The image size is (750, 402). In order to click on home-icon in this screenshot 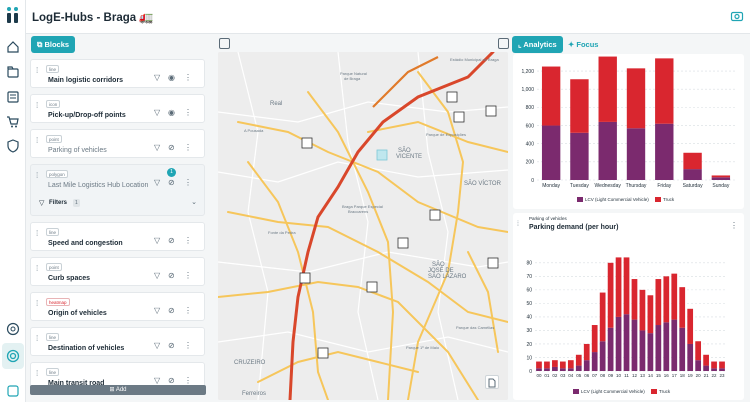, I will do `click(13, 47)`.